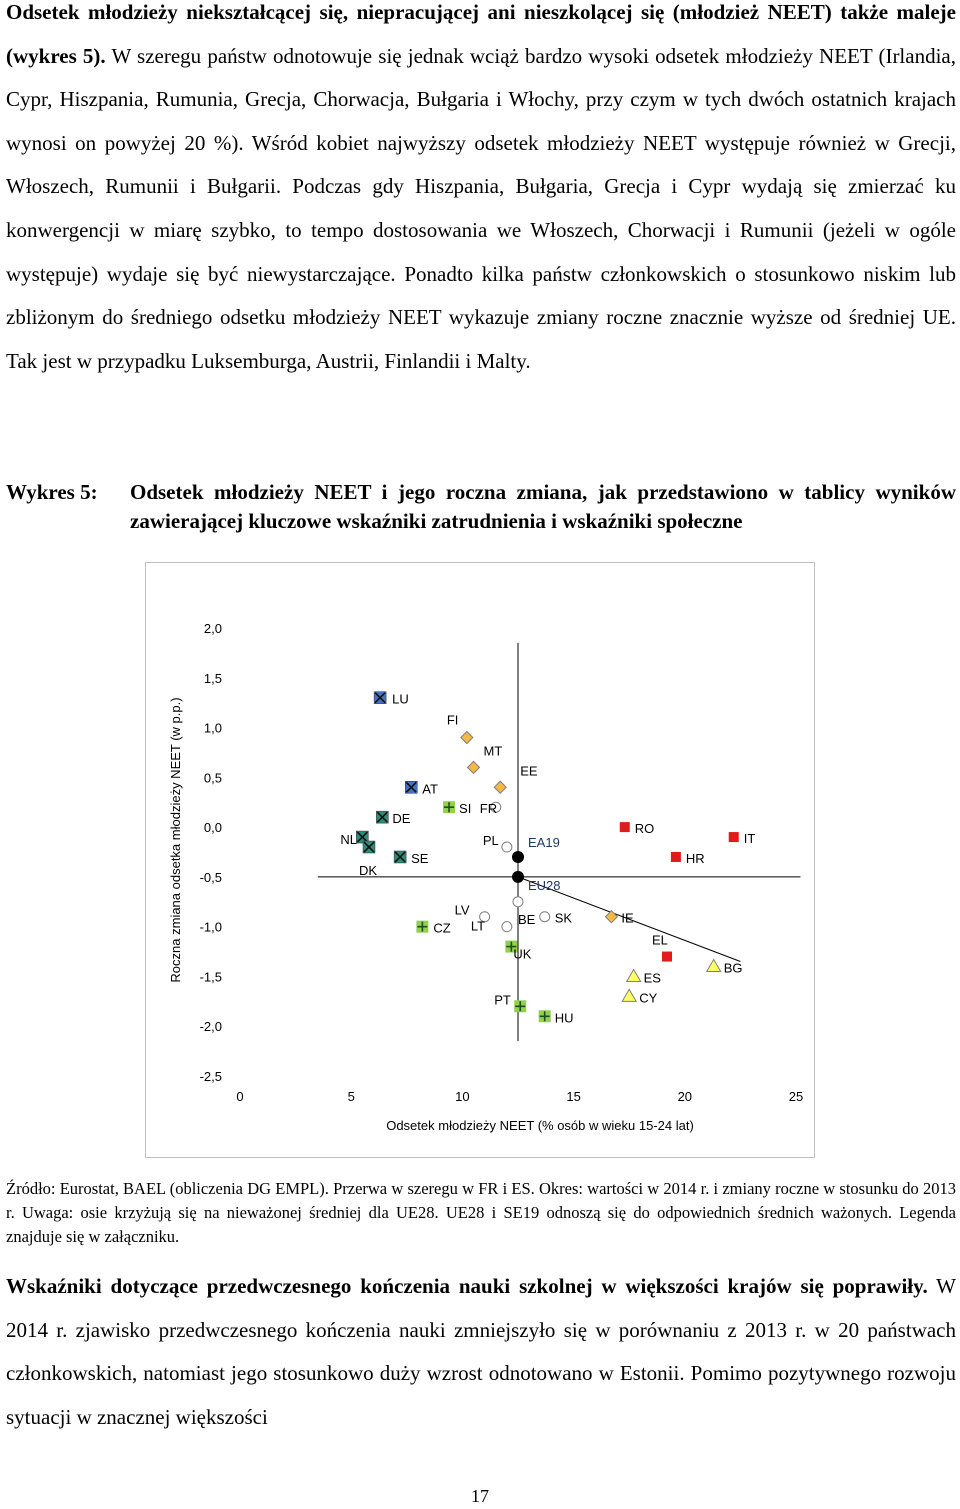 Image resolution: width=960 pixels, height=1509 pixels. Describe the element at coordinates (441, 928) in the screenshot. I see `point-label-CZ: CZ` at that location.